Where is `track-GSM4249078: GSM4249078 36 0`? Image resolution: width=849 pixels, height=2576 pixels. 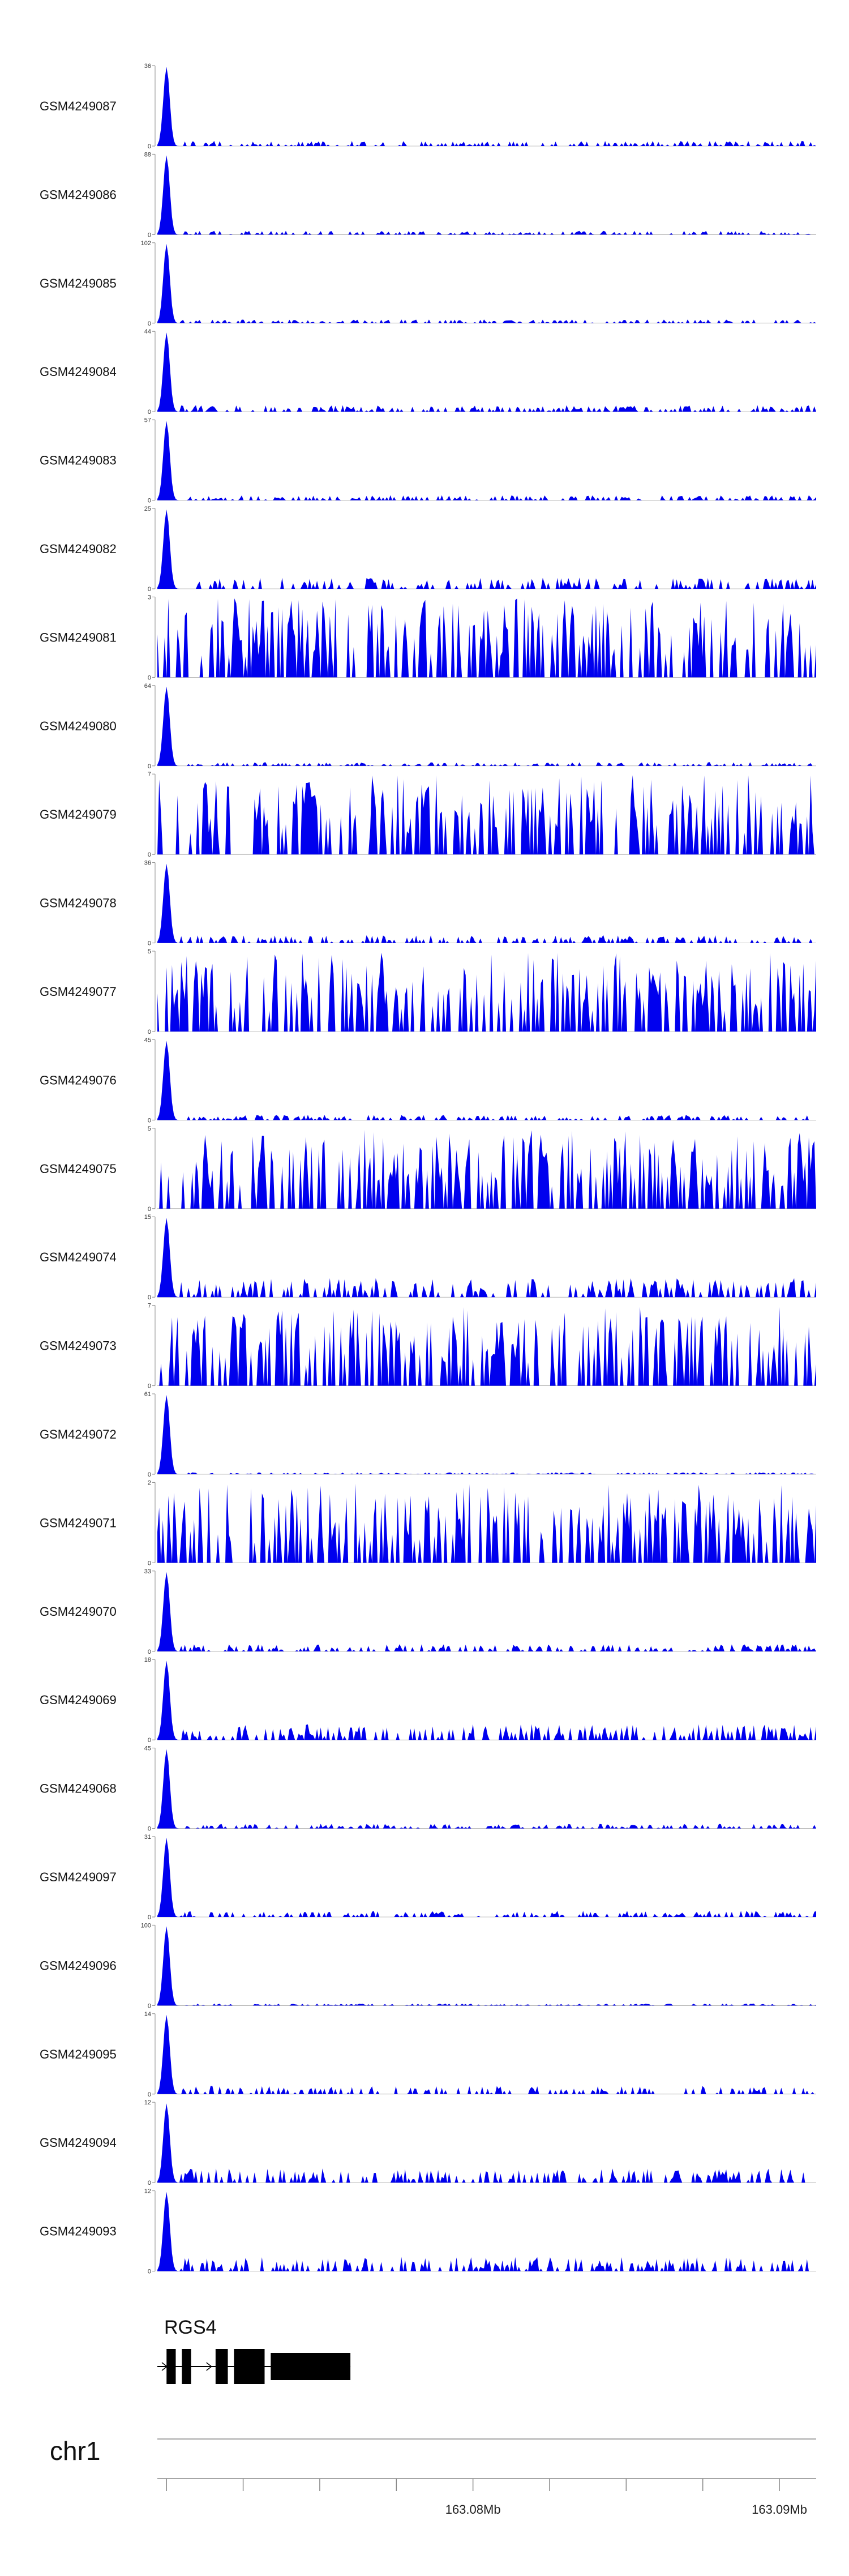 track-GSM4249078: GSM4249078 36 0 is located at coordinates (428, 903).